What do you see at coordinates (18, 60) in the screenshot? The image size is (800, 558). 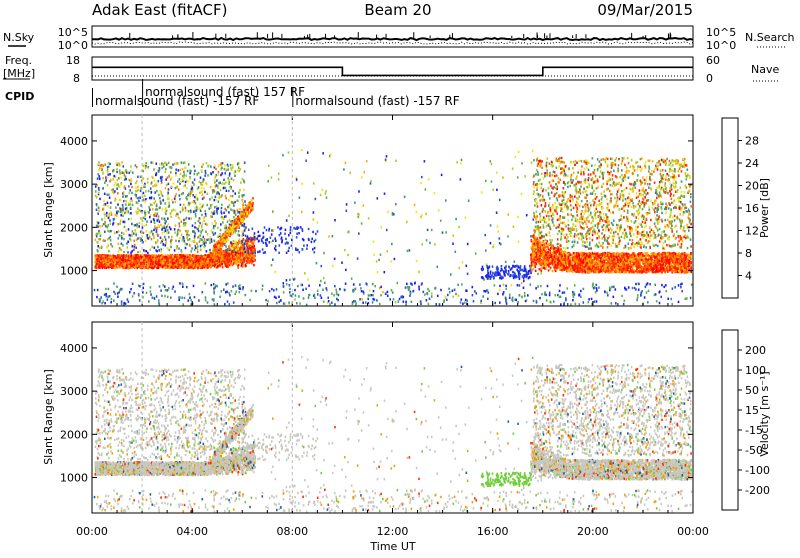 I see `freq-left-label-1: Freq.` at bounding box center [18, 60].